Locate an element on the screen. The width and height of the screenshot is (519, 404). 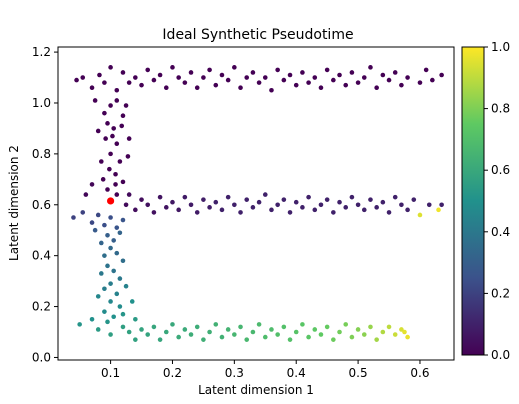
y-axis-label: Latent dimension 2 is located at coordinates (14, 203).